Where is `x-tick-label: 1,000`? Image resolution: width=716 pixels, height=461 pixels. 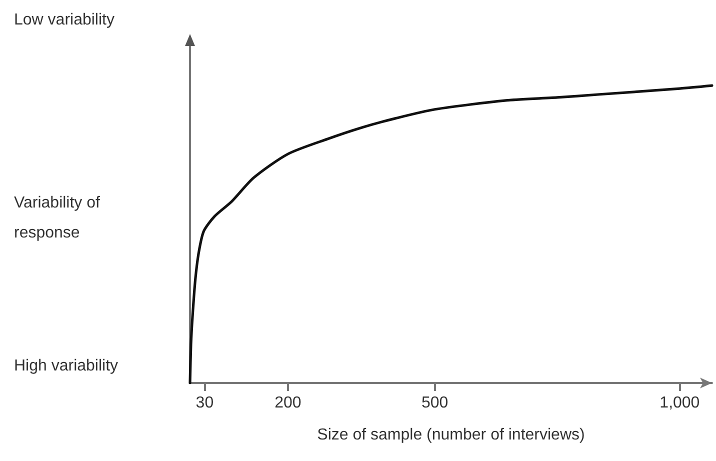 x-tick-label: 1,000 is located at coordinates (680, 403).